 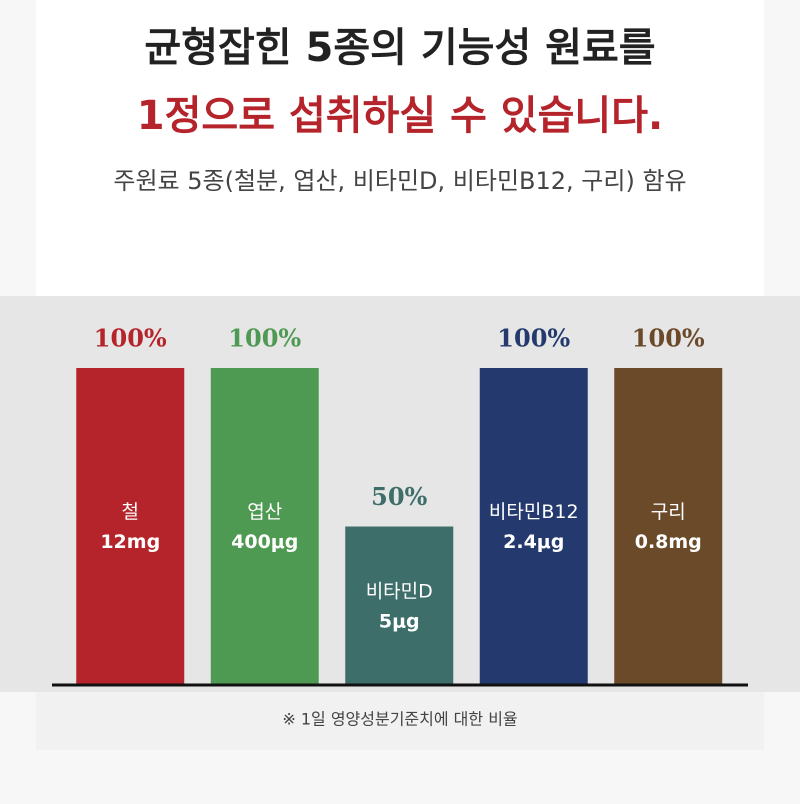 I want to click on footnote: ※ 1일 영양성분기준치에 대한 비율, so click(x=399, y=719).